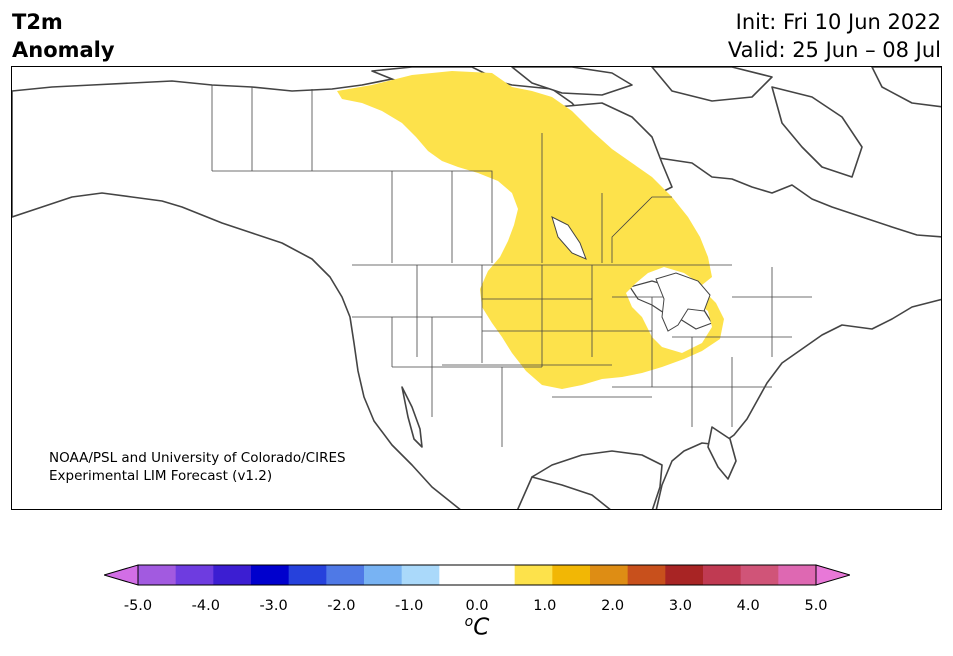 Image resolution: width=953 pixels, height=656 pixels. What do you see at coordinates (341, 606) in the screenshot?
I see `colorbar-tick-label: -2.0` at bounding box center [341, 606].